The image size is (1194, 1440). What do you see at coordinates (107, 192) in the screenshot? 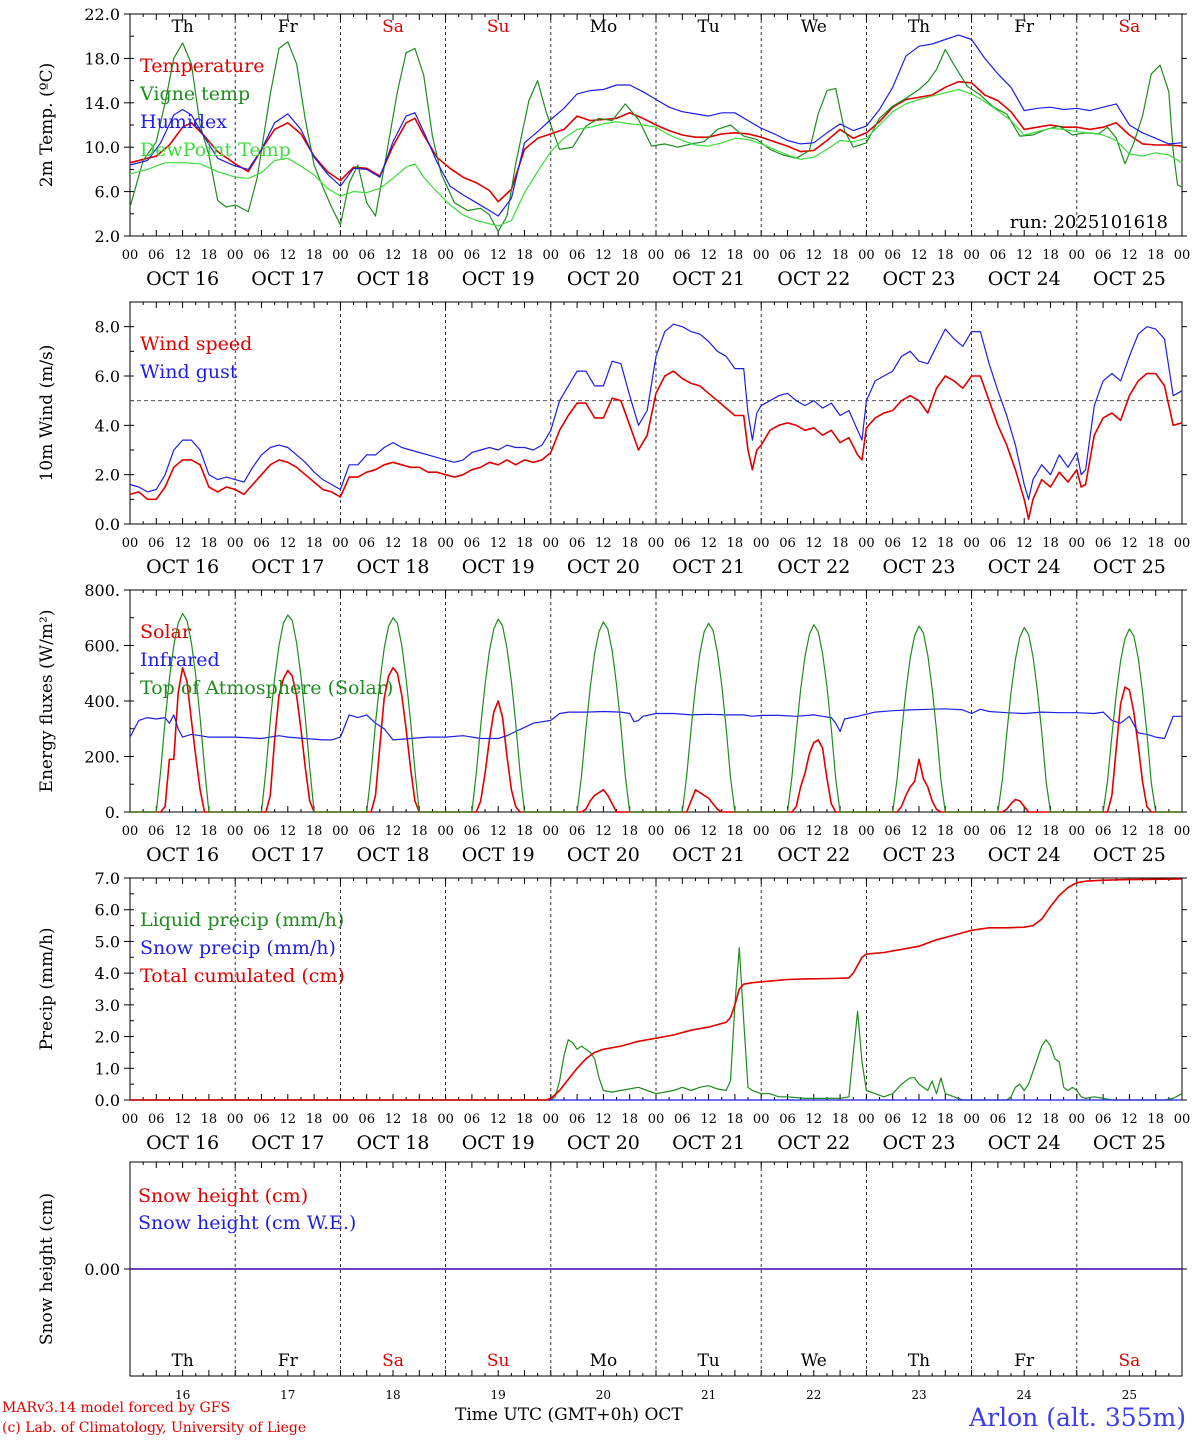
I see `y-tick-label: 6.0` at bounding box center [107, 192].